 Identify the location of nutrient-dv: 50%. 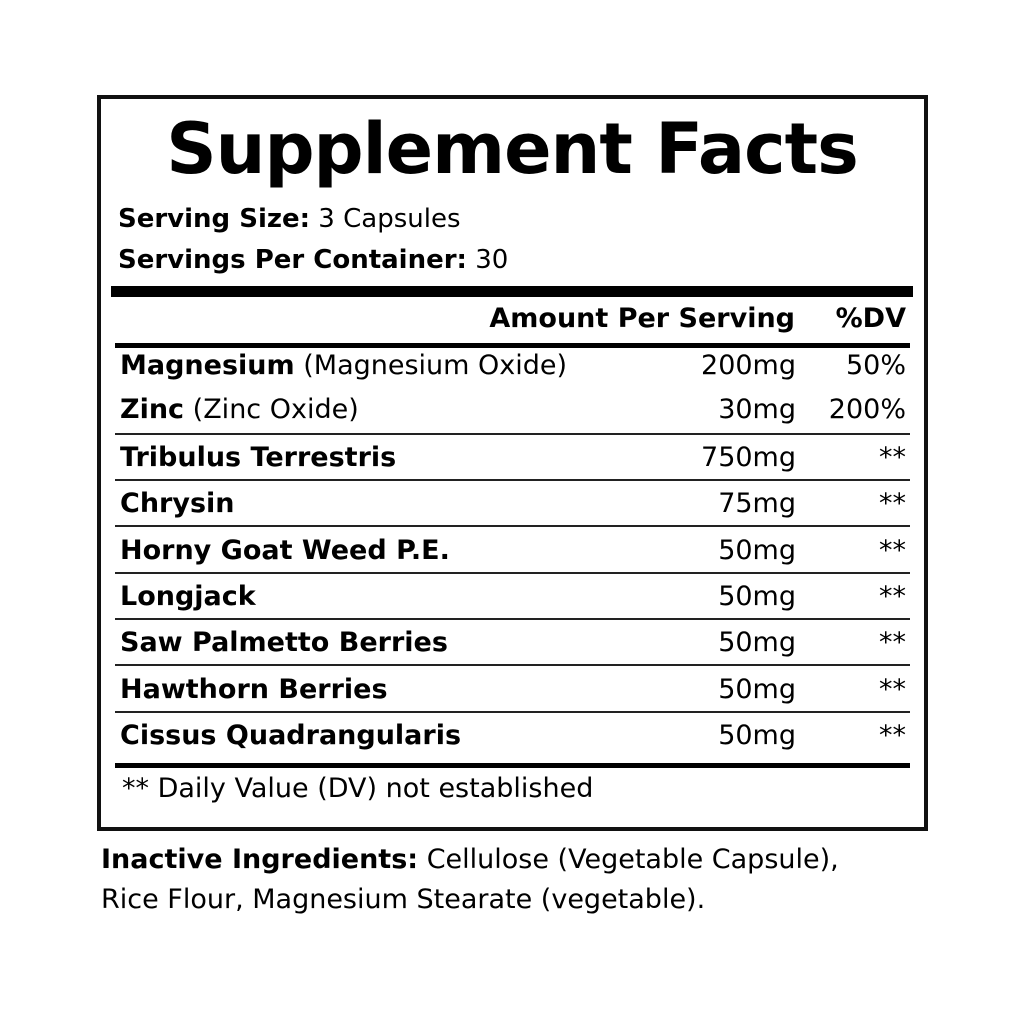
(875, 365).